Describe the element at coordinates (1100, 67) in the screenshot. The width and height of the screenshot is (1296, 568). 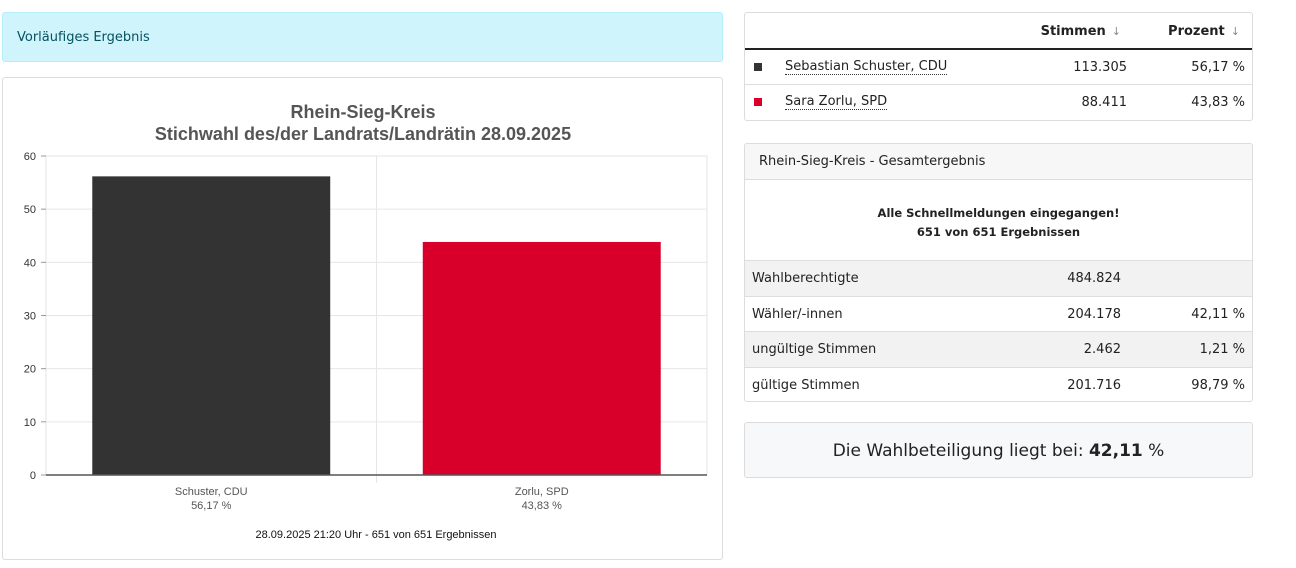
I see `candidate-votes: 113.305` at that location.